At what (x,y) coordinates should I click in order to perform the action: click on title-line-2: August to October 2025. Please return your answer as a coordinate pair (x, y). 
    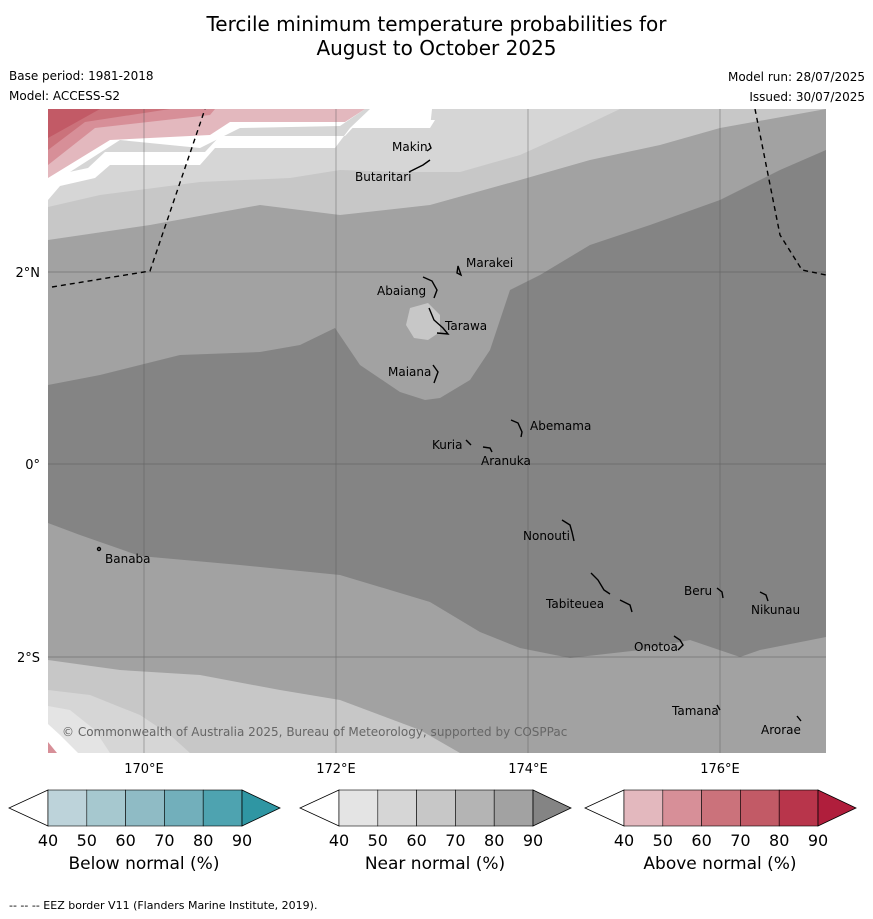
    Looking at the image, I should click on (436, 48).